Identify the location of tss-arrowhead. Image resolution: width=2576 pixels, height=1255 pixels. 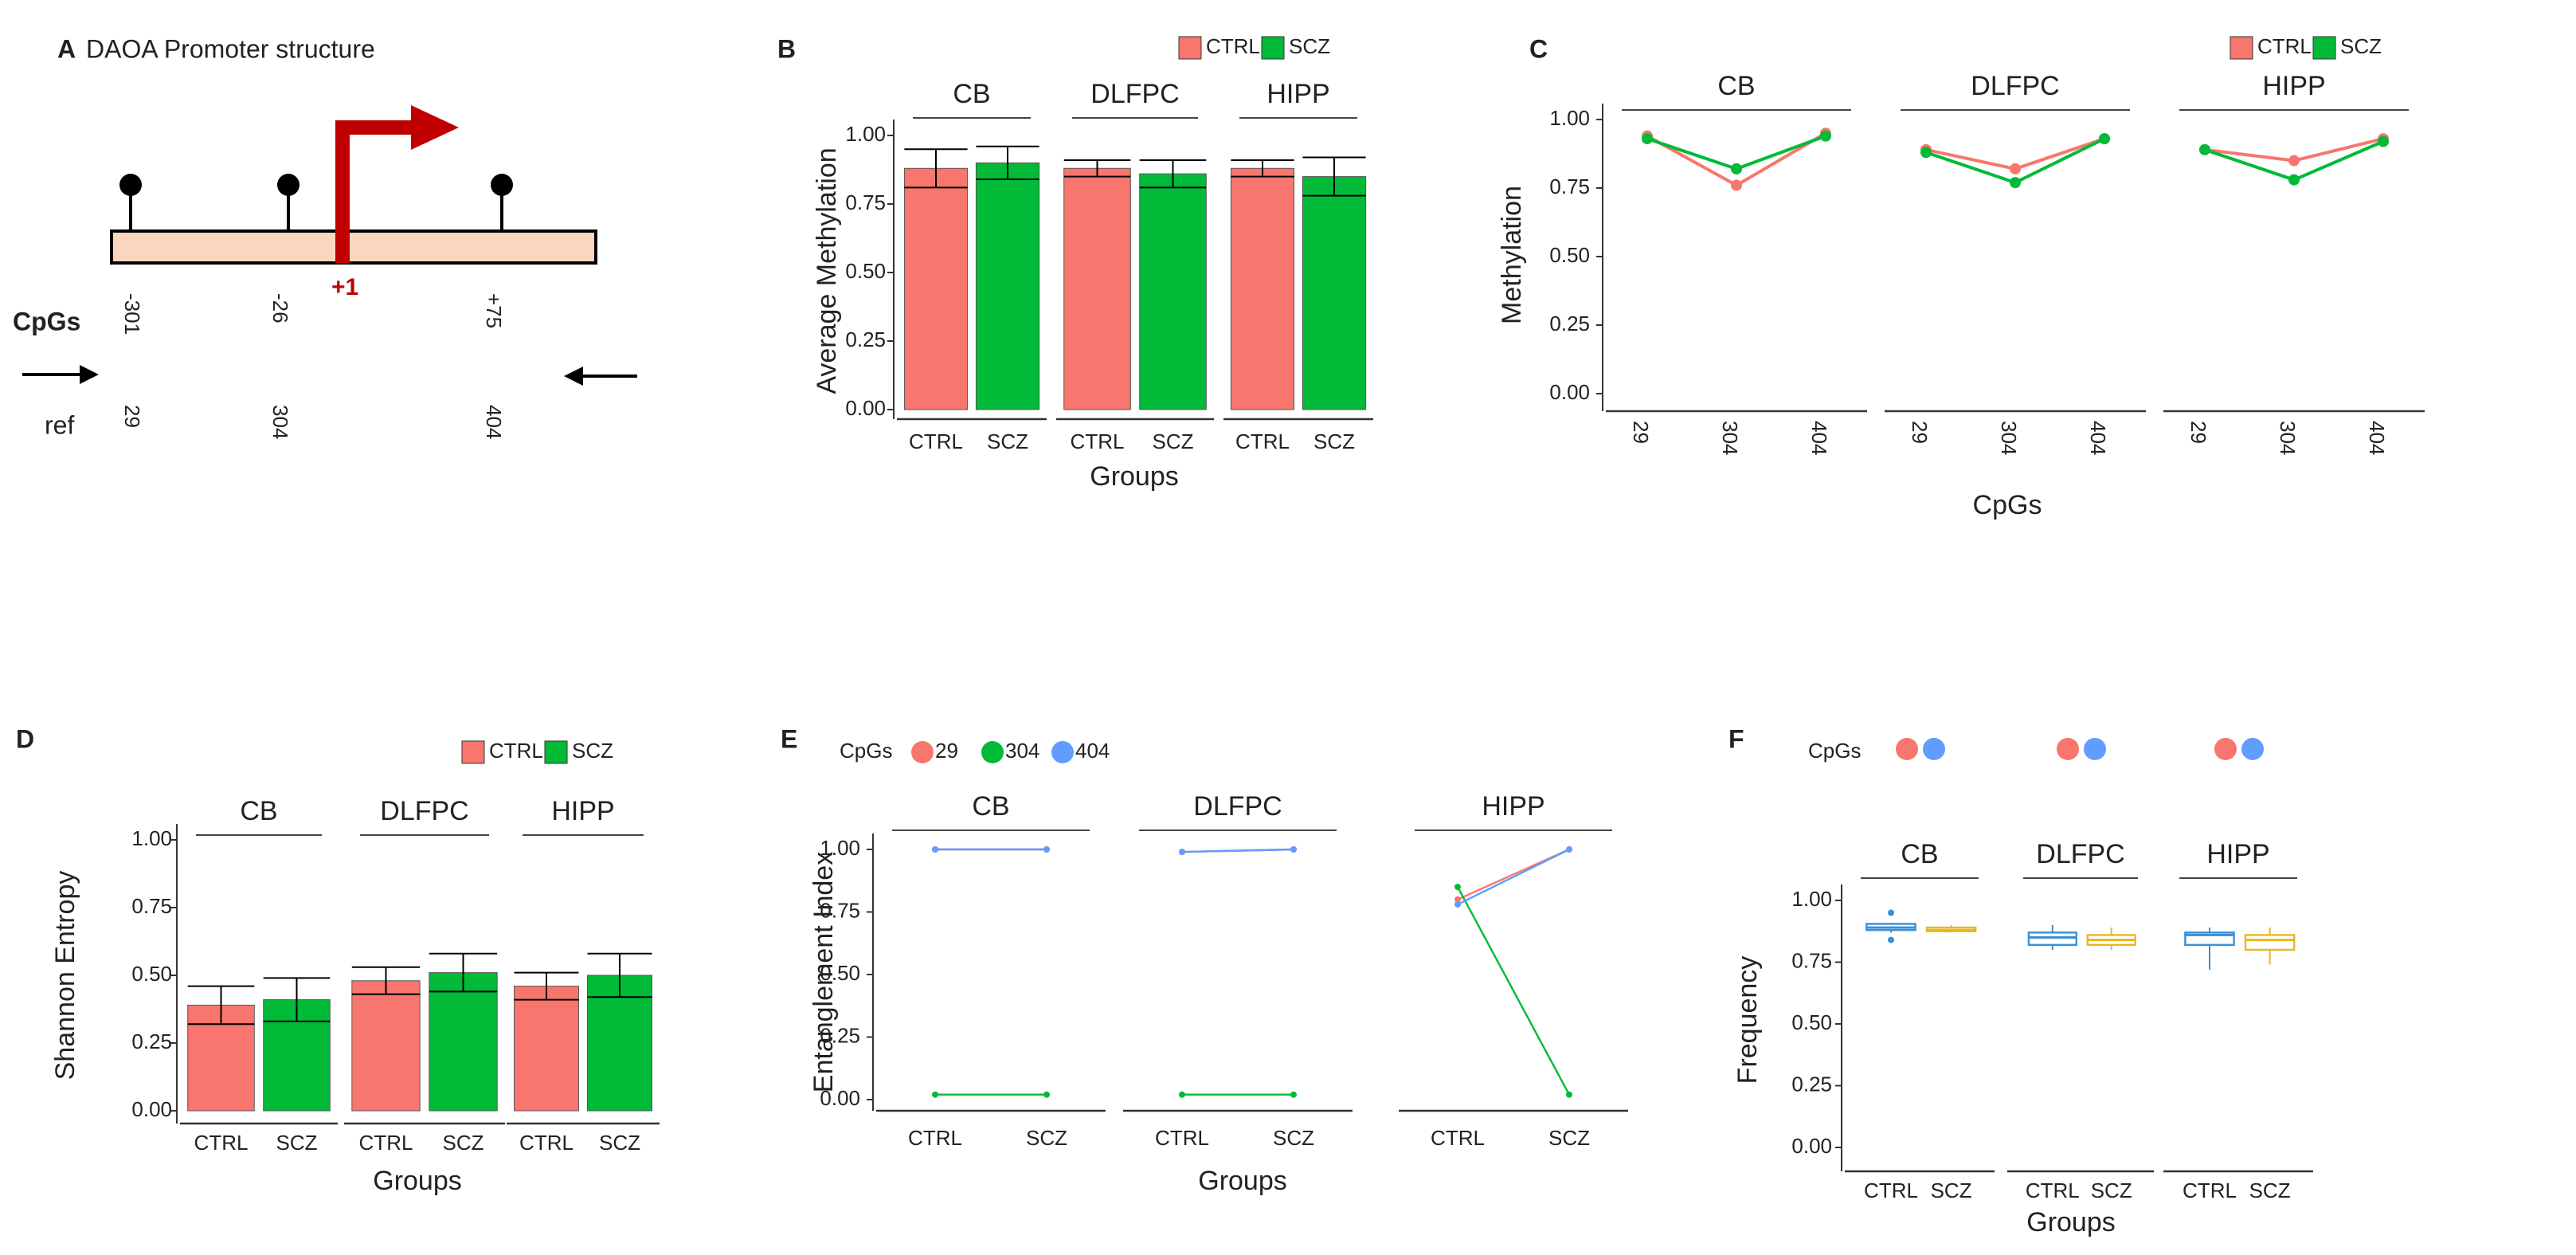
(435, 127).